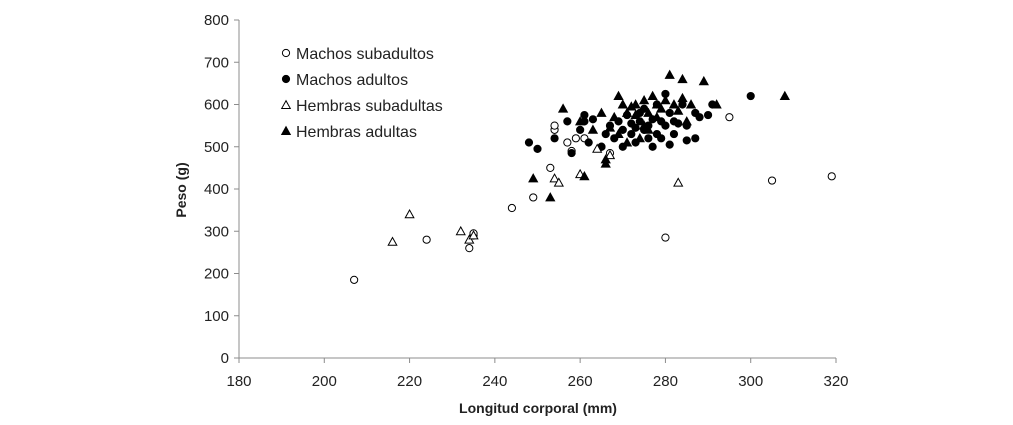 The height and width of the screenshot is (425, 1013). I want to click on legend-label: Machos subadultos, so click(365, 54).